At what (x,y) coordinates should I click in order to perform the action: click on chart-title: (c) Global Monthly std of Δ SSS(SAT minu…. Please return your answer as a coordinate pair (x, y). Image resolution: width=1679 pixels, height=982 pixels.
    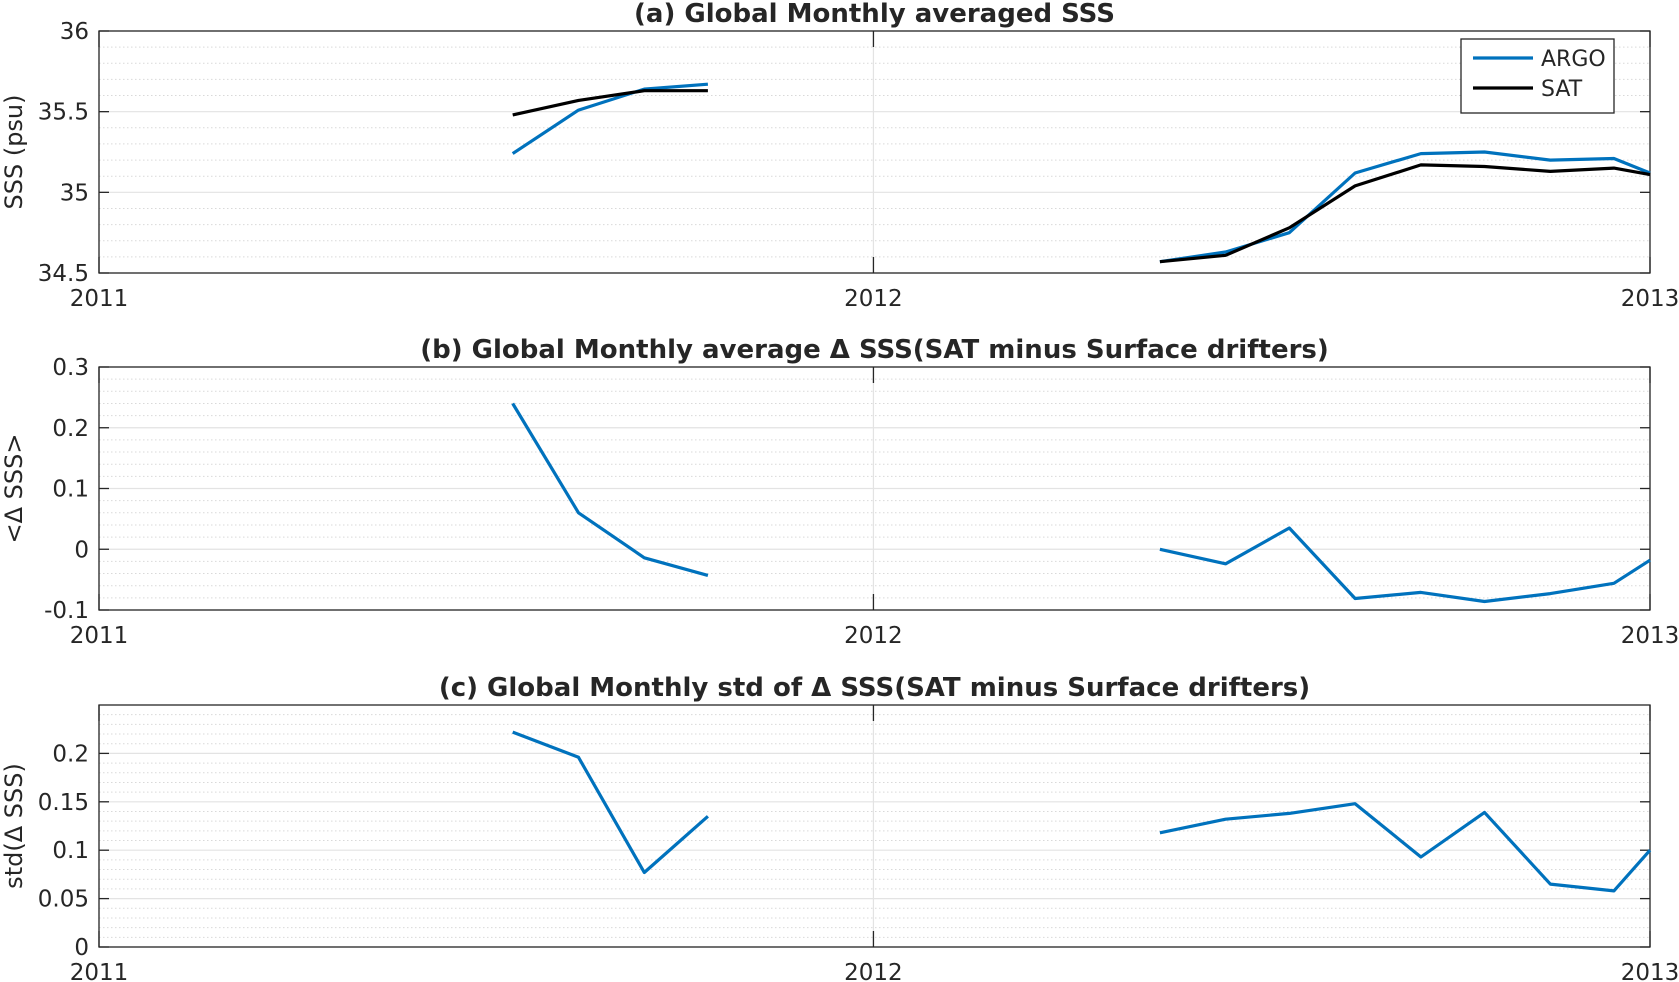
    Looking at the image, I should click on (874, 688).